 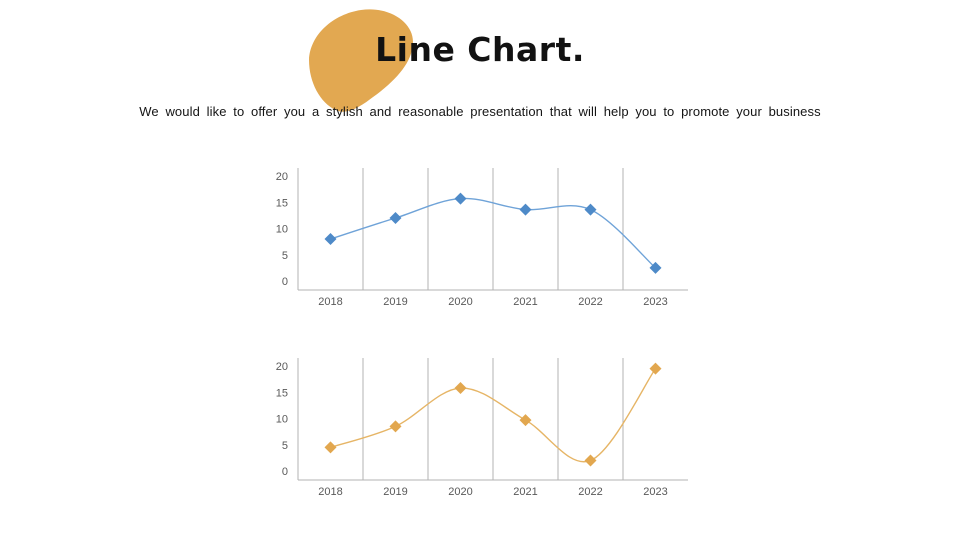 I want to click on decorative-blob, so click(x=361, y=60).